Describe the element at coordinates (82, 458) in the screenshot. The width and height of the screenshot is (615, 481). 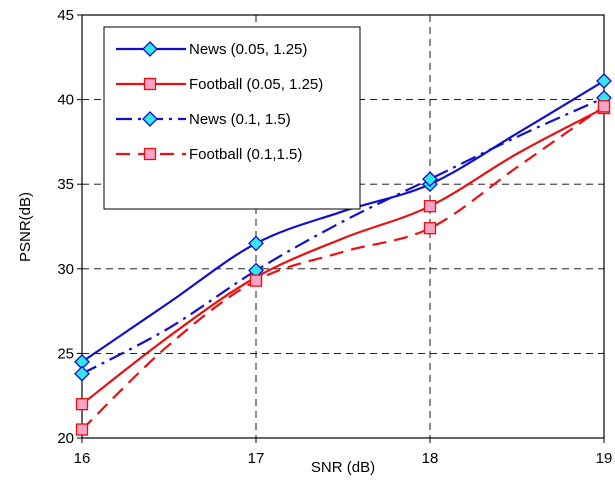
I see `x-tick-label: 16` at that location.